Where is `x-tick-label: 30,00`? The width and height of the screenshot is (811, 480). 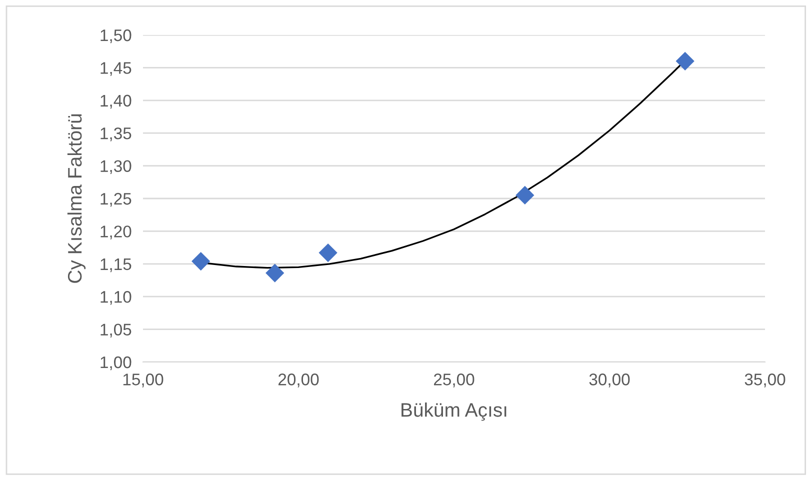 x-tick-label: 30,00 is located at coordinates (609, 381).